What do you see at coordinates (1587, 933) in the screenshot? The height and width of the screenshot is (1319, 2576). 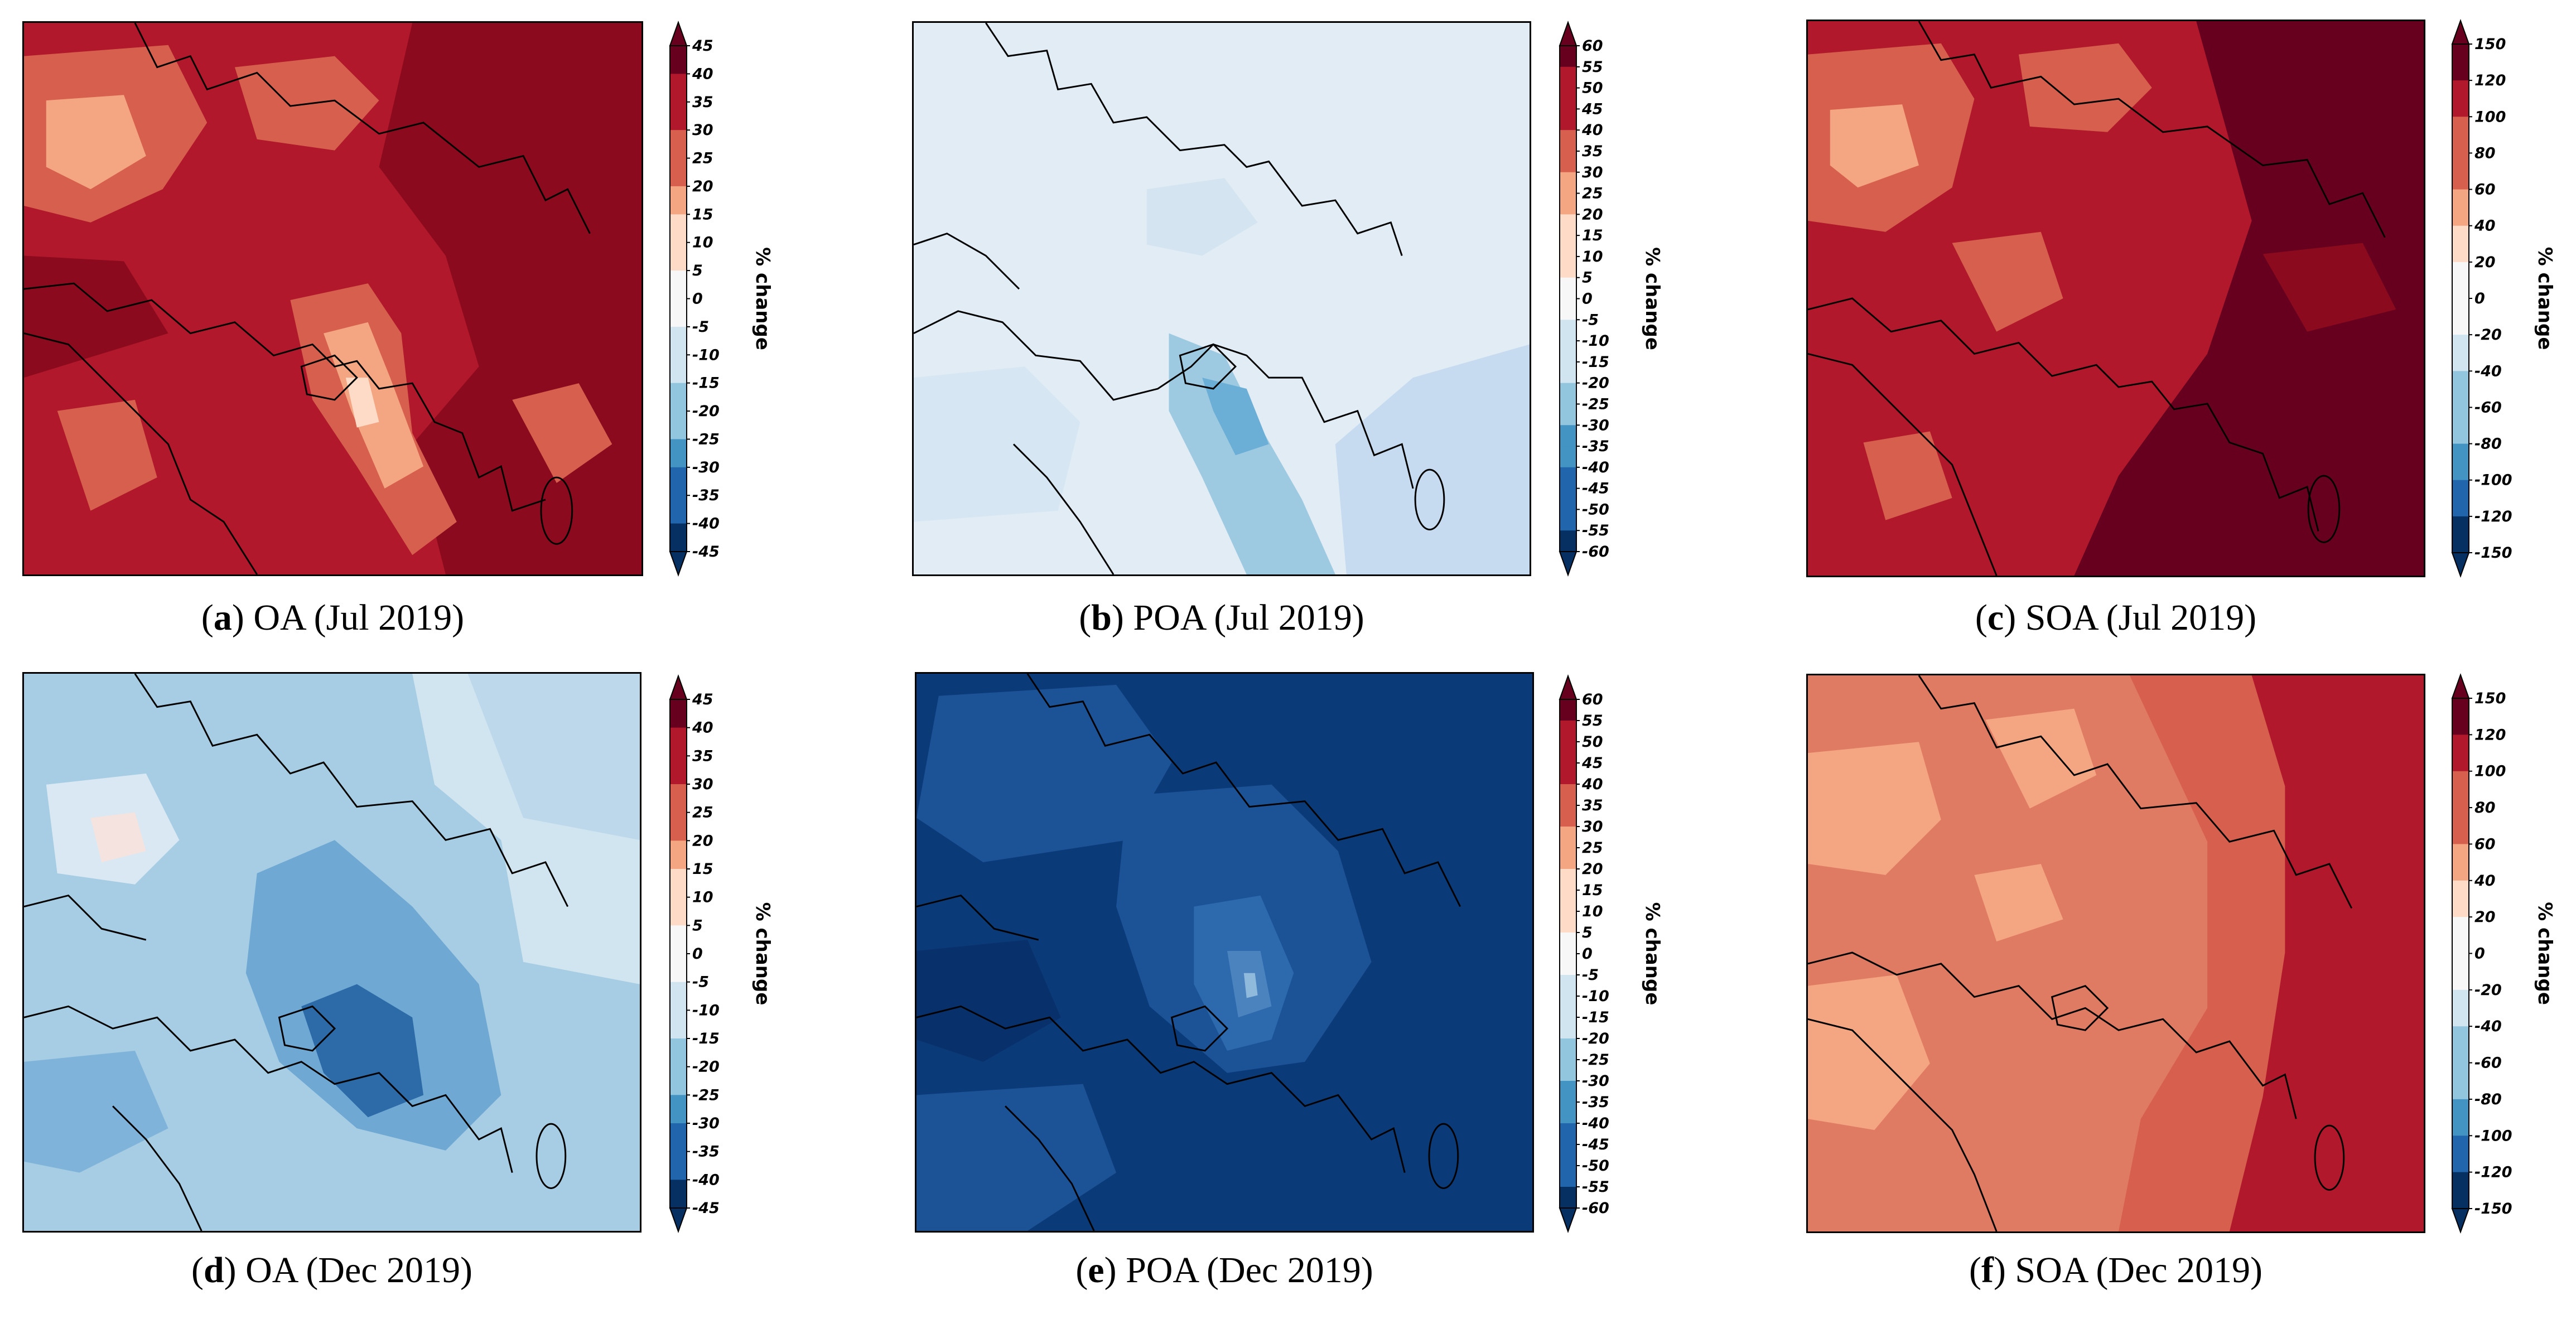 I see `colorbar-tick-label: 5` at bounding box center [1587, 933].